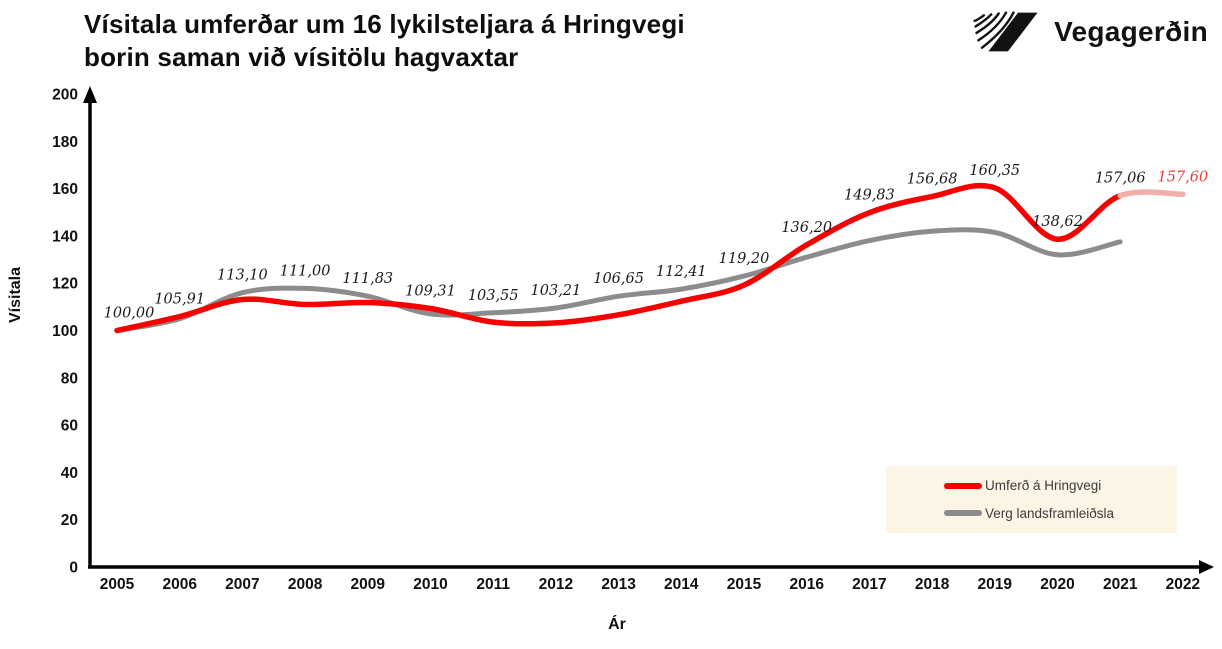  I want to click on series-traffic-forecast-line, so click(1151, 194).